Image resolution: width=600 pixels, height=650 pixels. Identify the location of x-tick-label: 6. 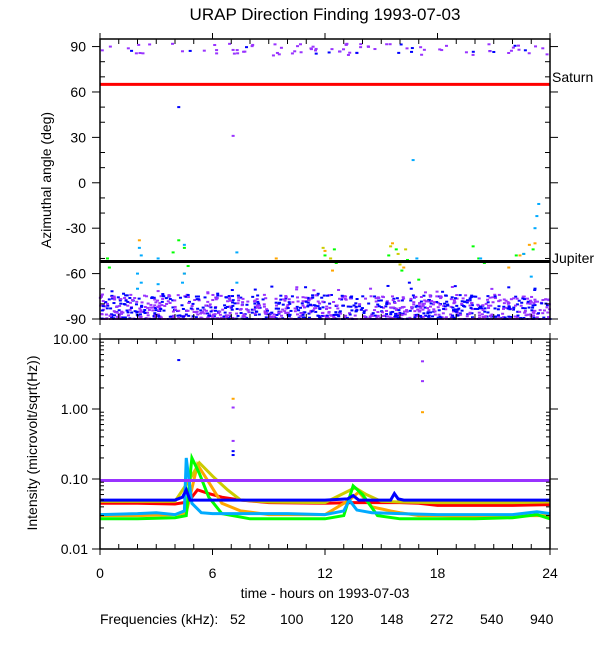
(213, 573).